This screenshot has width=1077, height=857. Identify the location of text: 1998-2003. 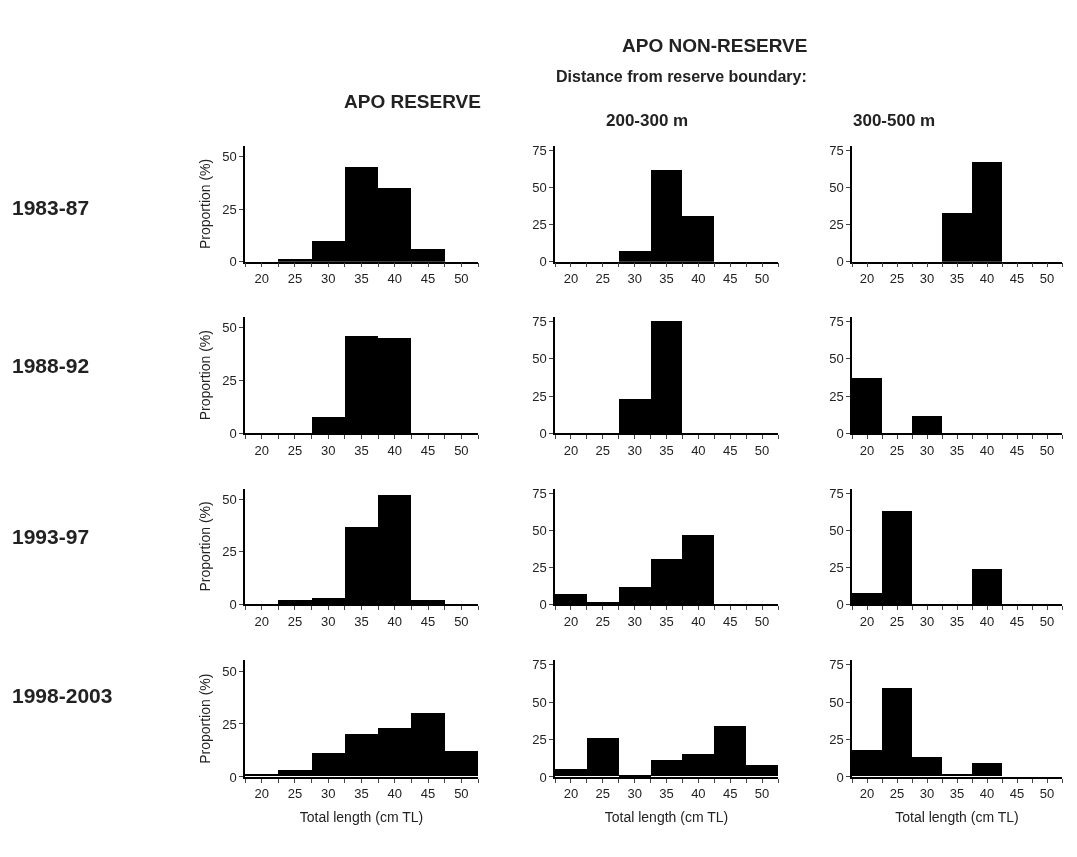
(62, 695).